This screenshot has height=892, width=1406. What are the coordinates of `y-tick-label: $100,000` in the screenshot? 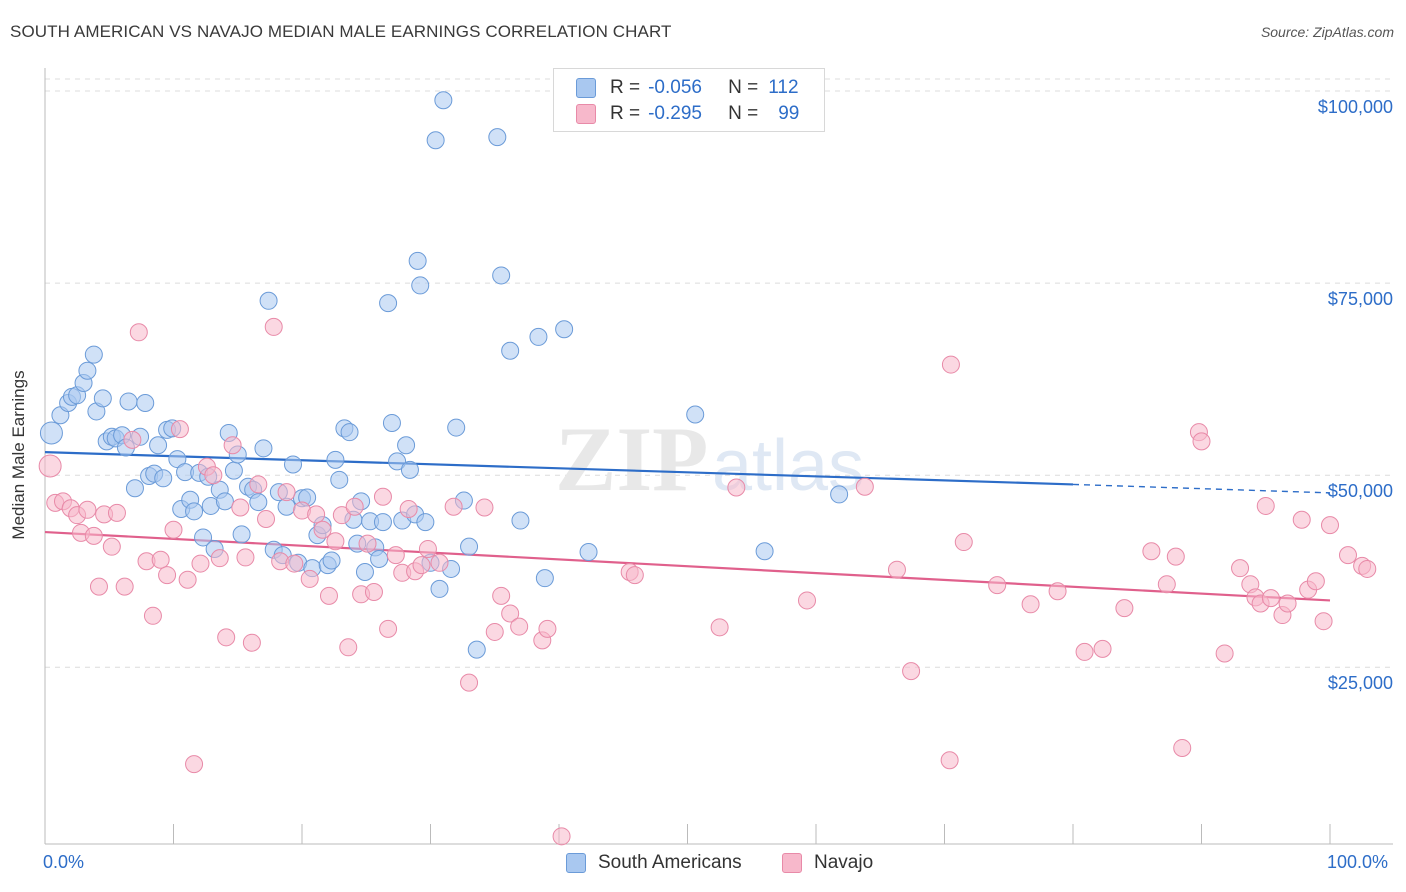 It's located at (1355, 107).